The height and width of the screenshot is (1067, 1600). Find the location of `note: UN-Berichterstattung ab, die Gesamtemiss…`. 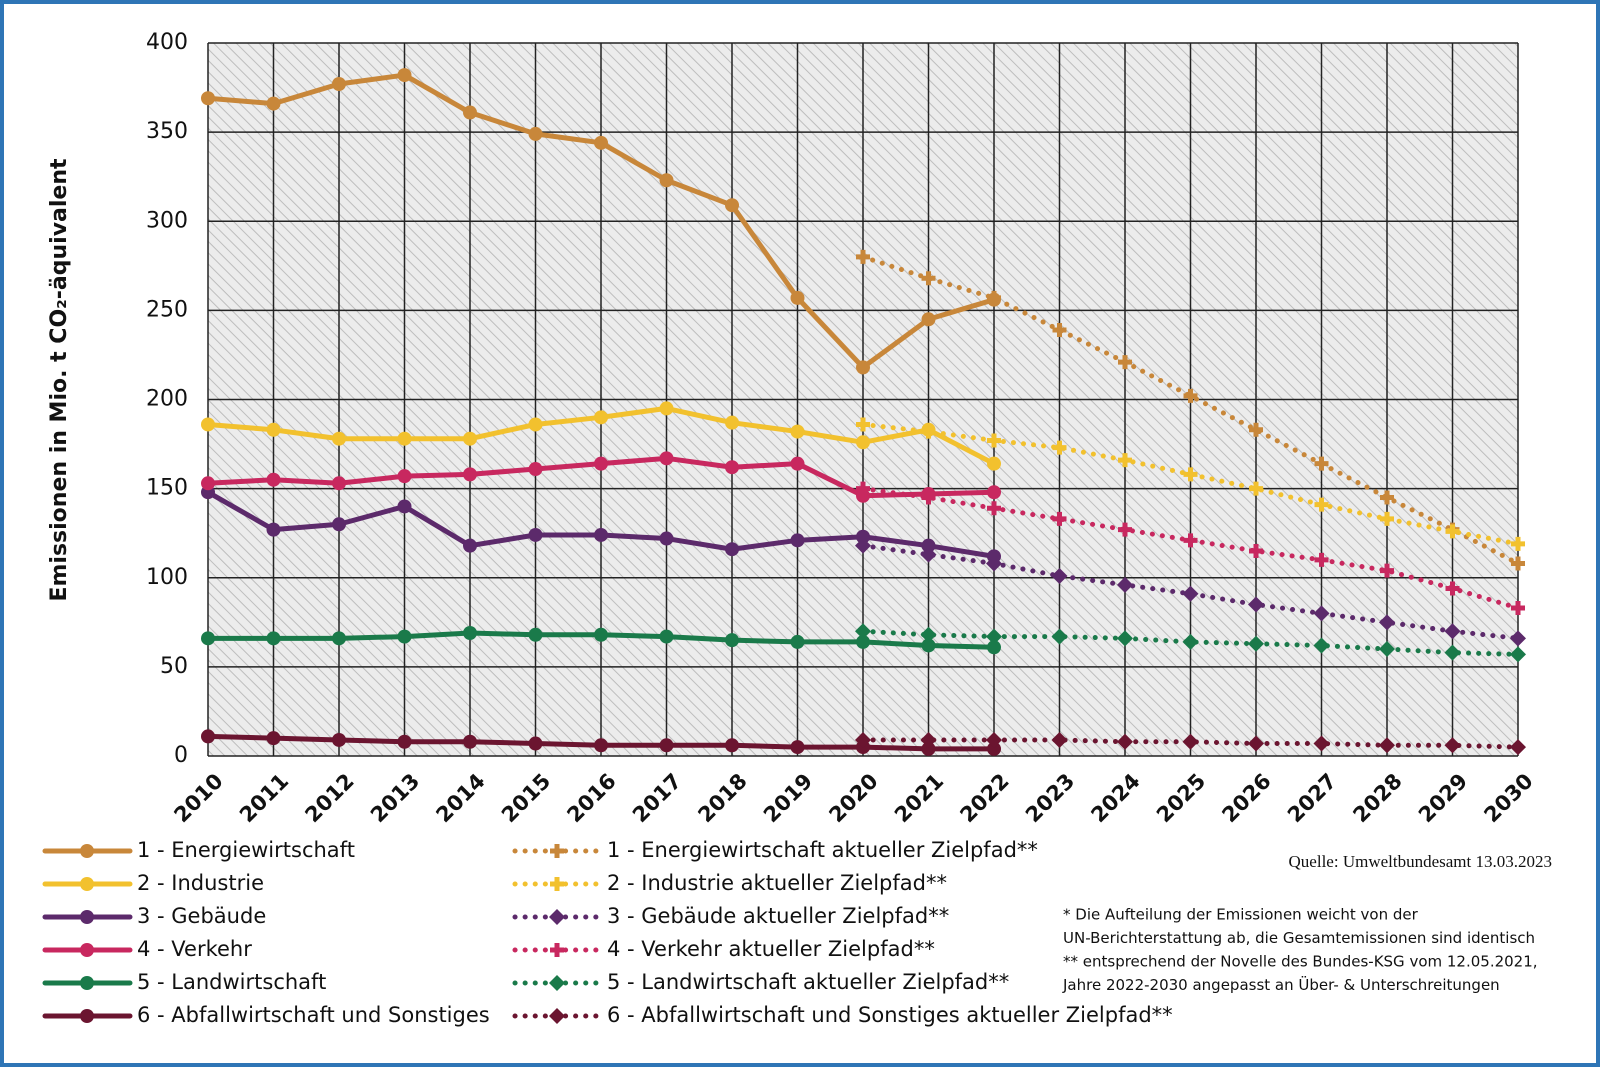

note: UN-Berichterstattung ab, die Gesamtemiss… is located at coordinates (1299, 938).